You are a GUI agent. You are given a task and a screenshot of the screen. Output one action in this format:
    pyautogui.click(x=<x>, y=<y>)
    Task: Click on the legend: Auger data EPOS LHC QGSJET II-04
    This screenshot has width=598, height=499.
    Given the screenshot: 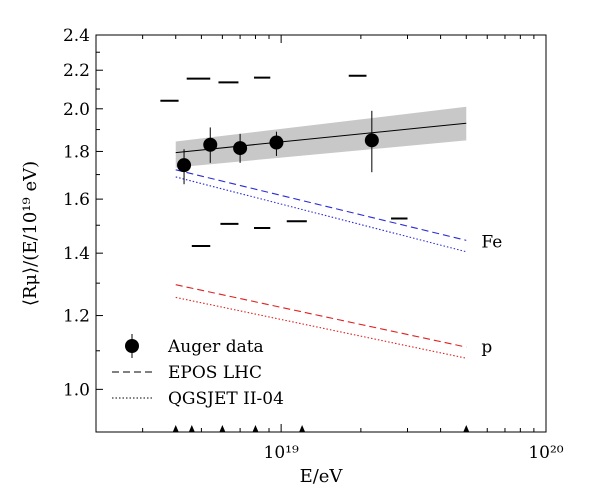 What is the action you would take?
    pyautogui.click(x=198, y=371)
    